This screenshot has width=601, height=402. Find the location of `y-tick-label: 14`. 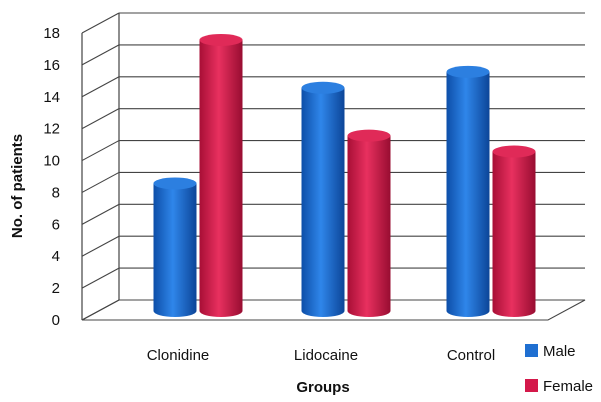

y-tick-label: 14 is located at coordinates (51, 97).